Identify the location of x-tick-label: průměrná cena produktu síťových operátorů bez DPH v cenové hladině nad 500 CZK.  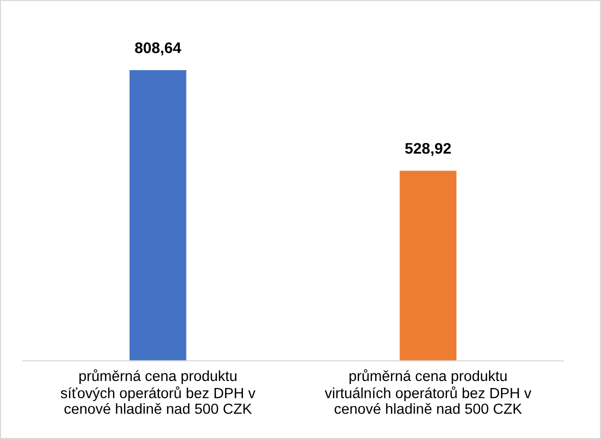
(158, 391).